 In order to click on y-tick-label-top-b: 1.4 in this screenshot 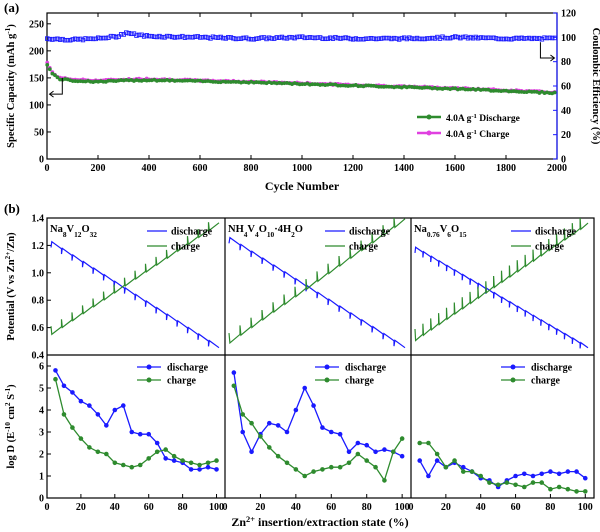, I will do `click(38, 219)`.